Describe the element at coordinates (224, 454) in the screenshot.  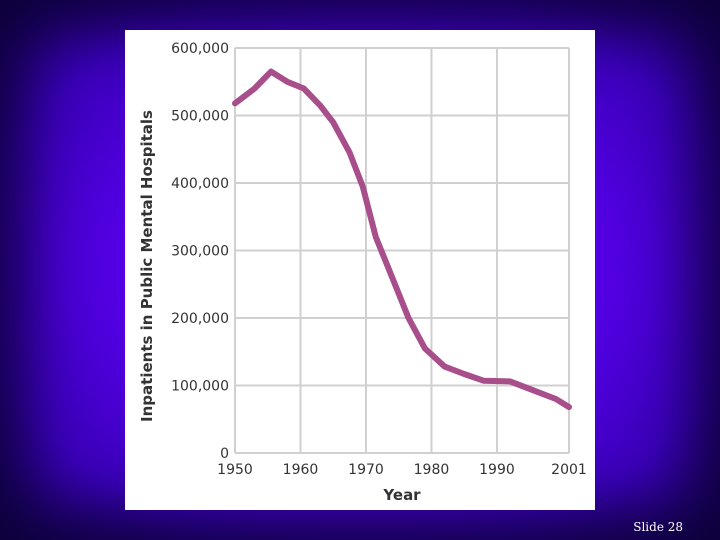
I see `y-tick-label: 0` at that location.